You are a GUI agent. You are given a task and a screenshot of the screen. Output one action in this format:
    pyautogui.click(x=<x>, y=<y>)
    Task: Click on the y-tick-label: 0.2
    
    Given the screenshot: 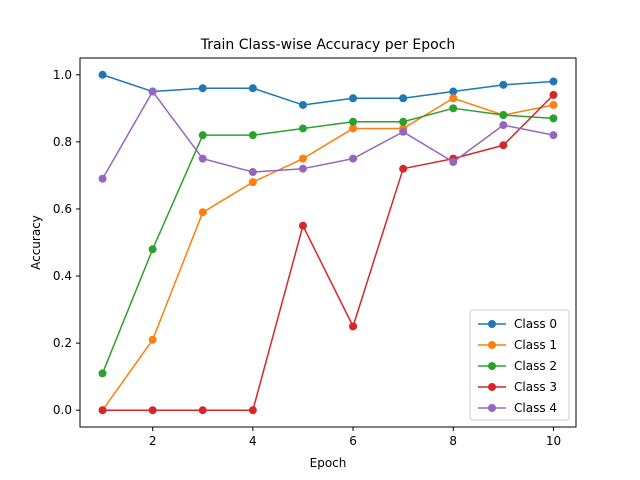 What is the action you would take?
    pyautogui.click(x=62, y=343)
    